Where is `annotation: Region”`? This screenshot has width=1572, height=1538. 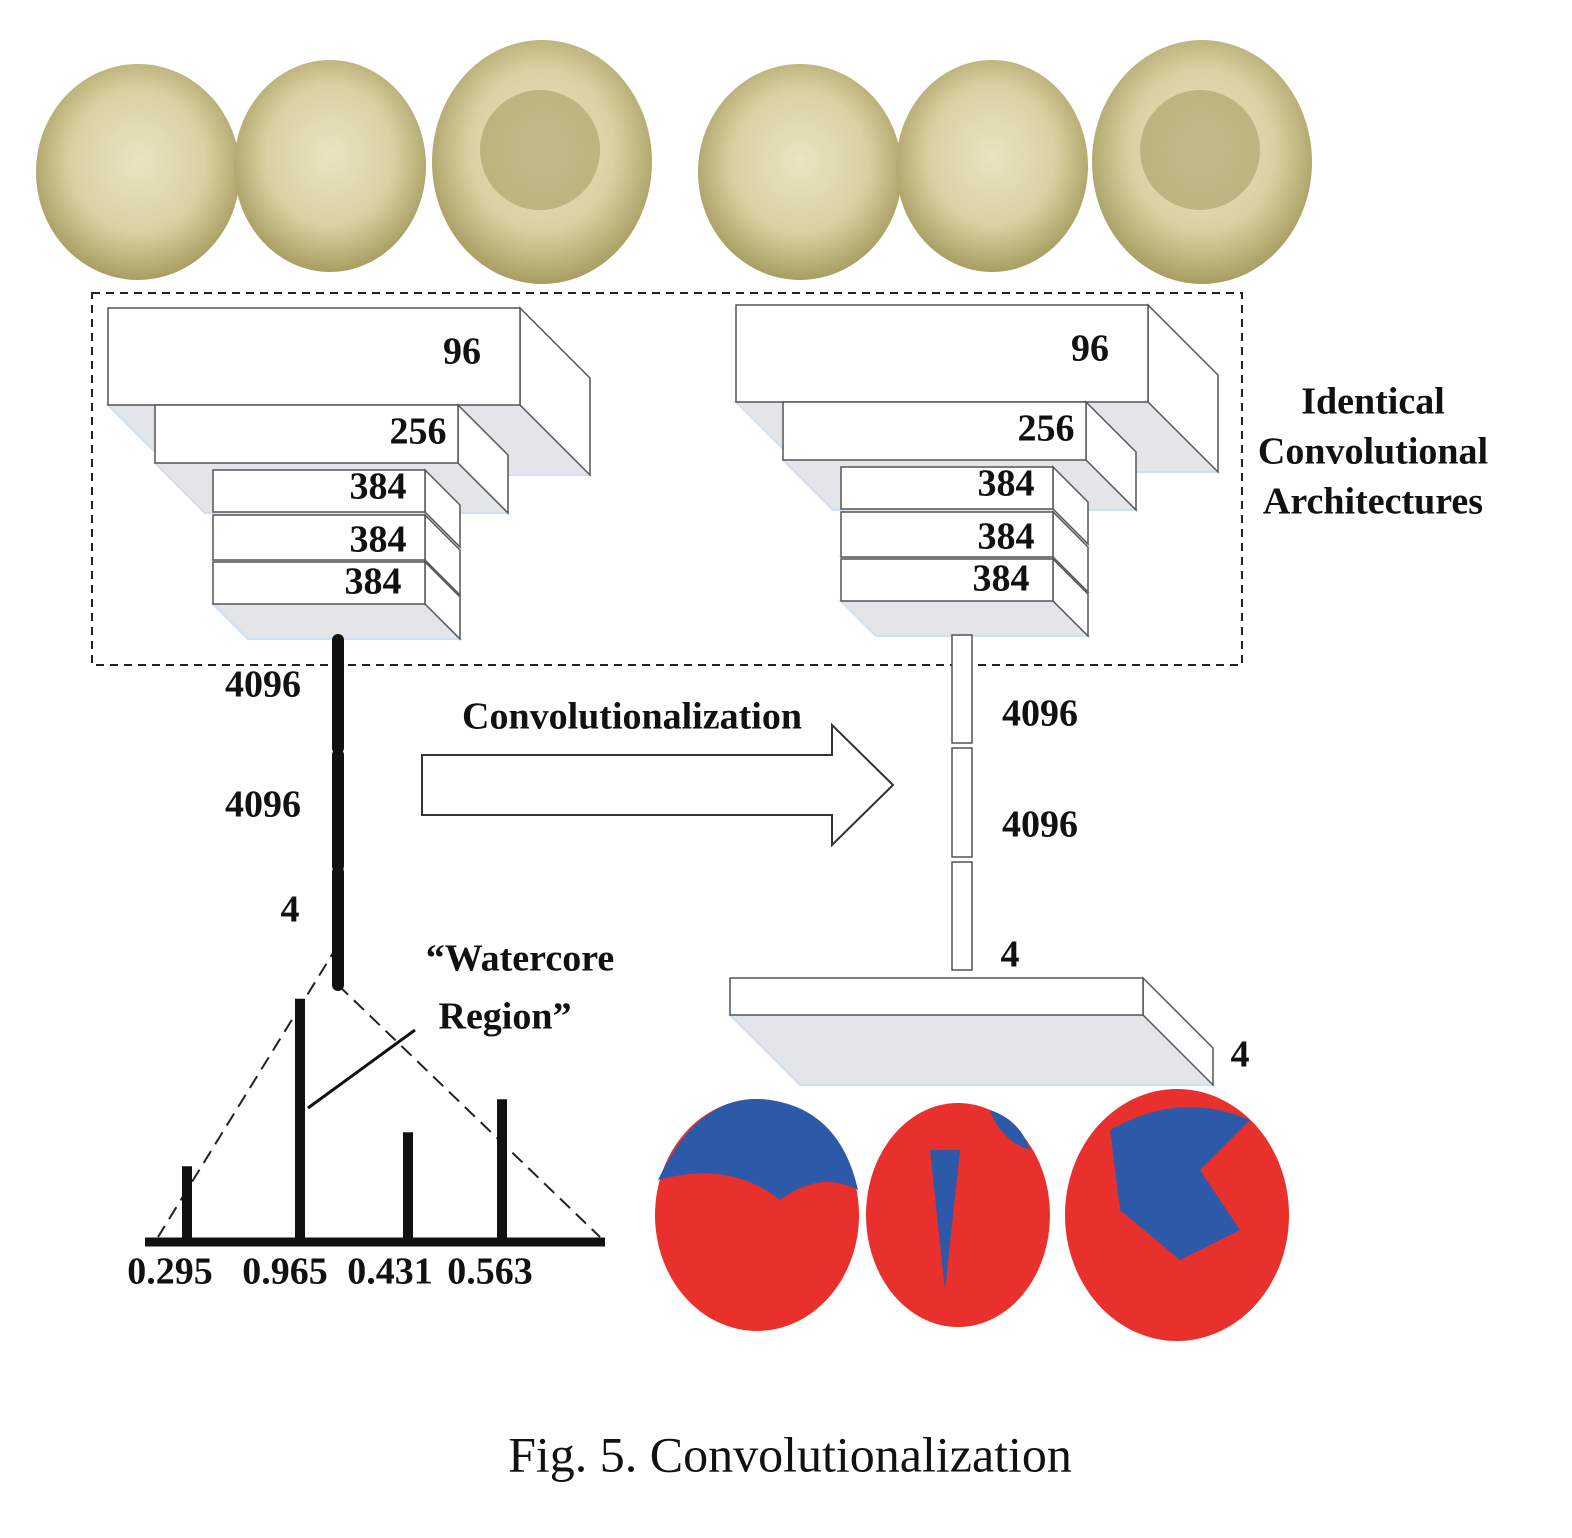
annotation: Region” is located at coordinates (505, 1017).